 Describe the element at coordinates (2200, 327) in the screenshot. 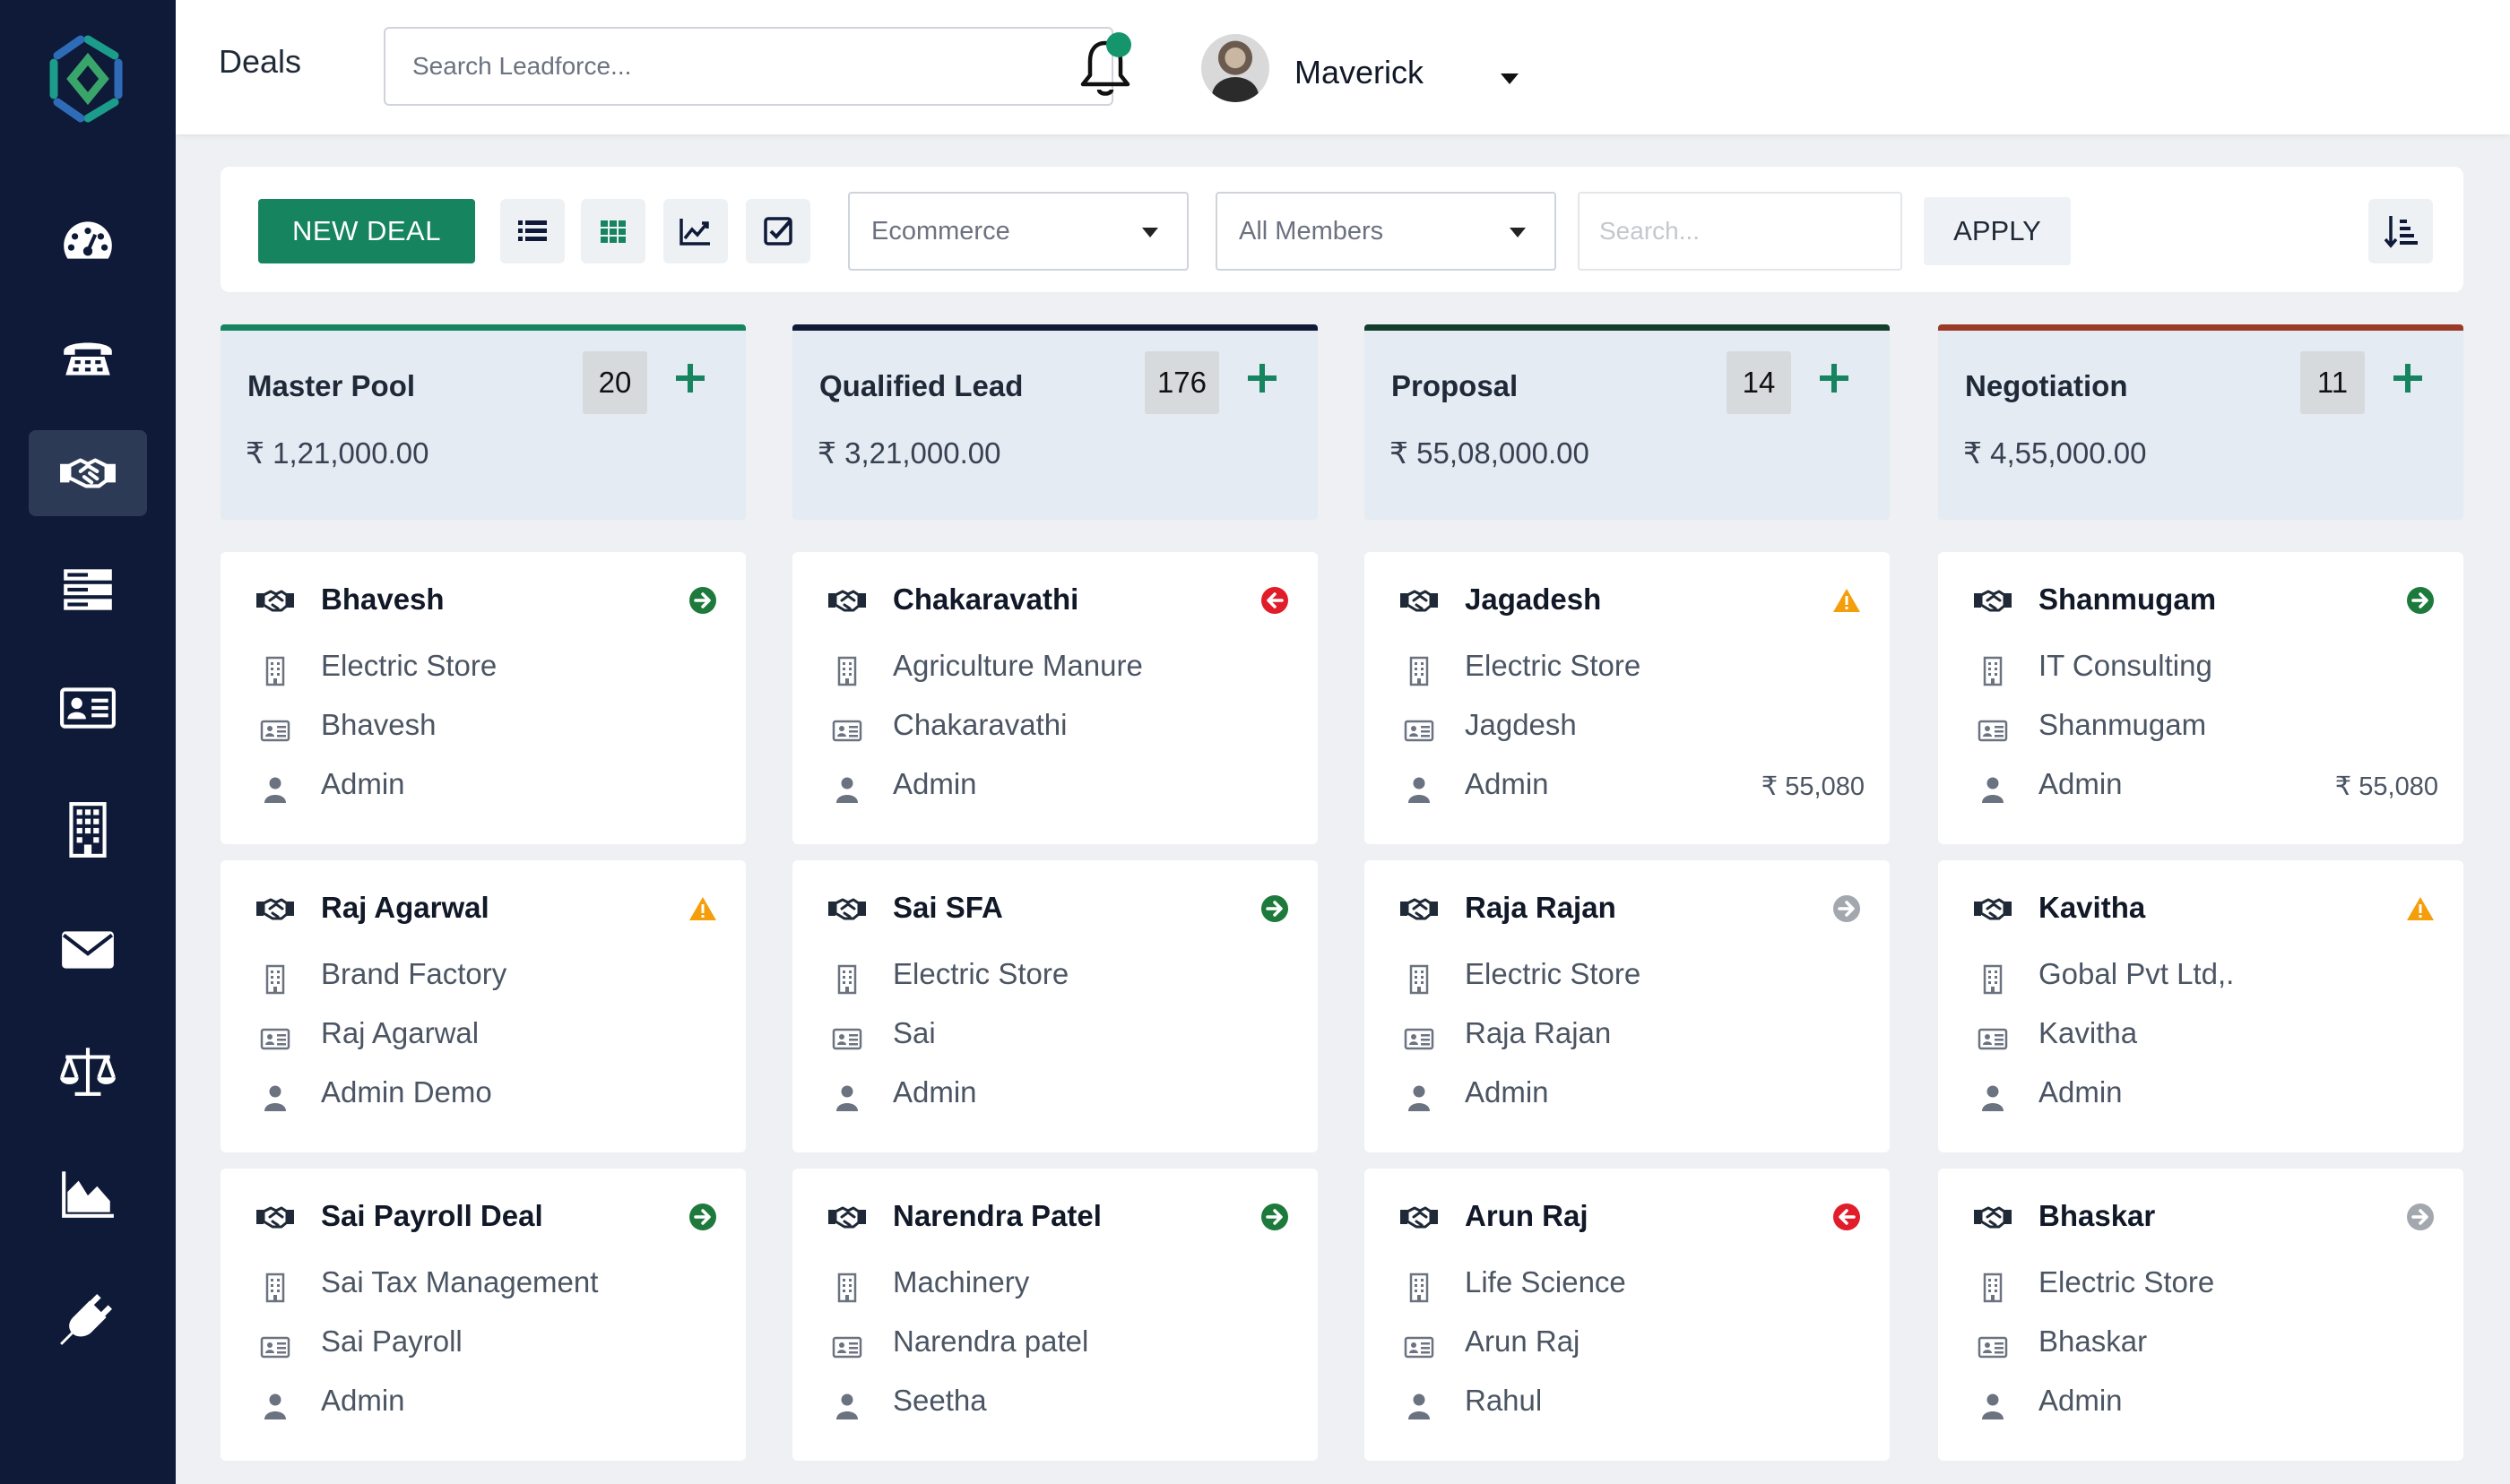

I see `stage-color-bar` at that location.